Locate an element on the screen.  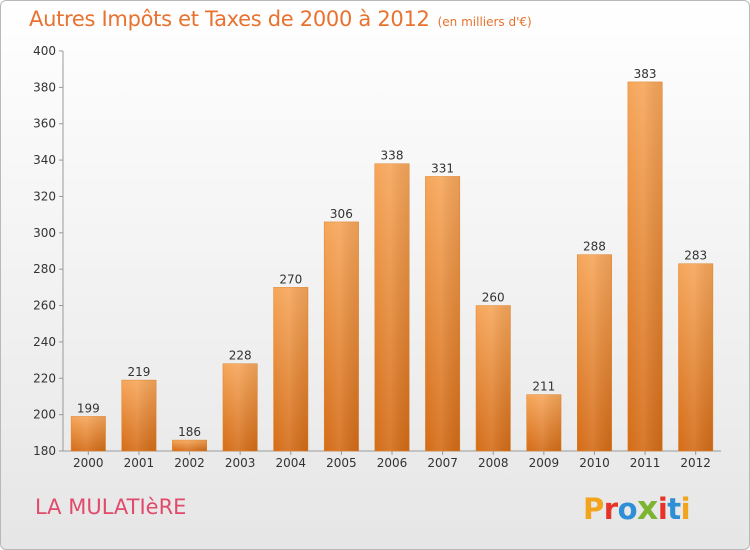
x-tick-label: 2002 is located at coordinates (189, 463).